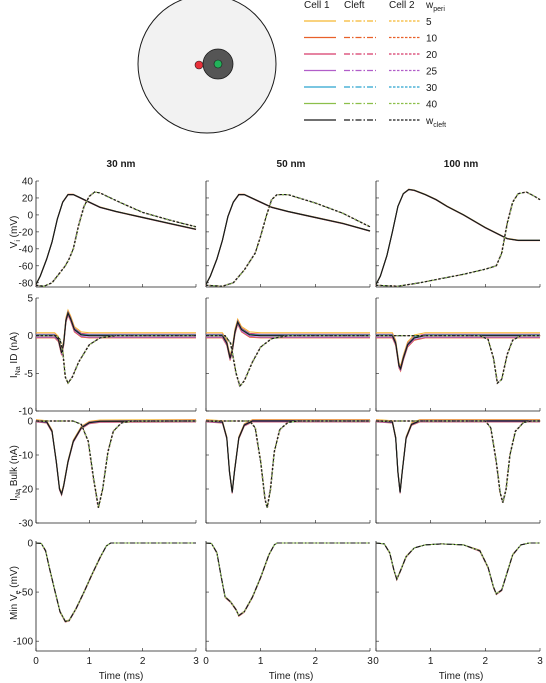 The image size is (546, 683). Describe the element at coordinates (23, 642) in the screenshot. I see `y-tick-label: -100` at that location.